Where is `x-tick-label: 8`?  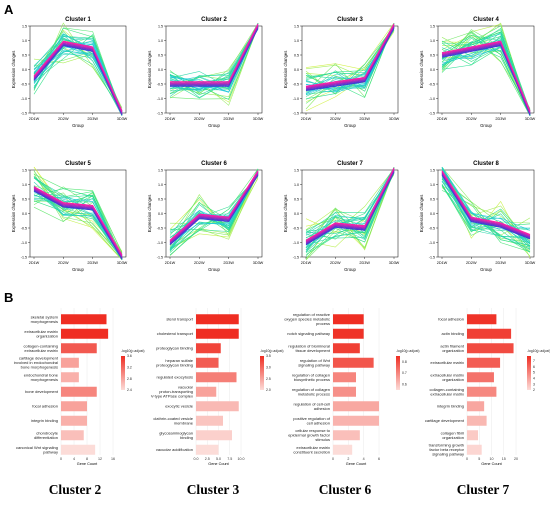 x-tick-label: 8 is located at coordinates (87, 459).